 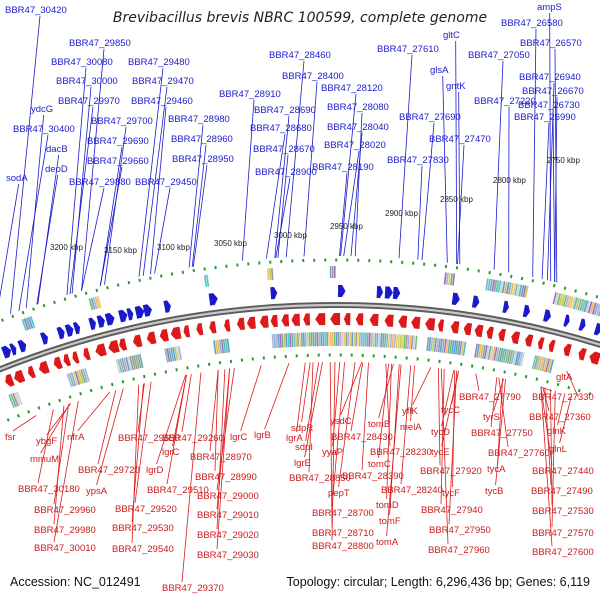 I want to click on gene-label-bottom: tycC, so click(x=450, y=410).